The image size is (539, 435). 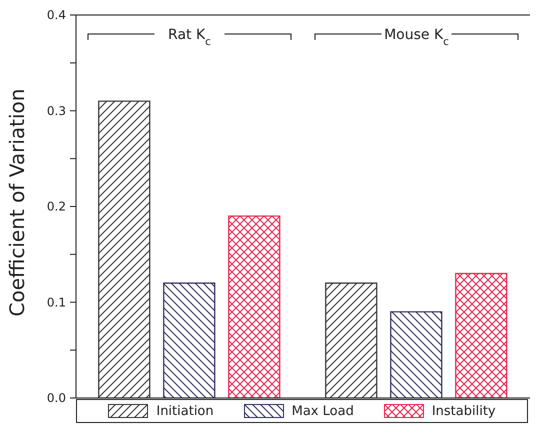 What do you see at coordinates (464, 411) in the screenshot?
I see `legend-label: Instability` at bounding box center [464, 411].